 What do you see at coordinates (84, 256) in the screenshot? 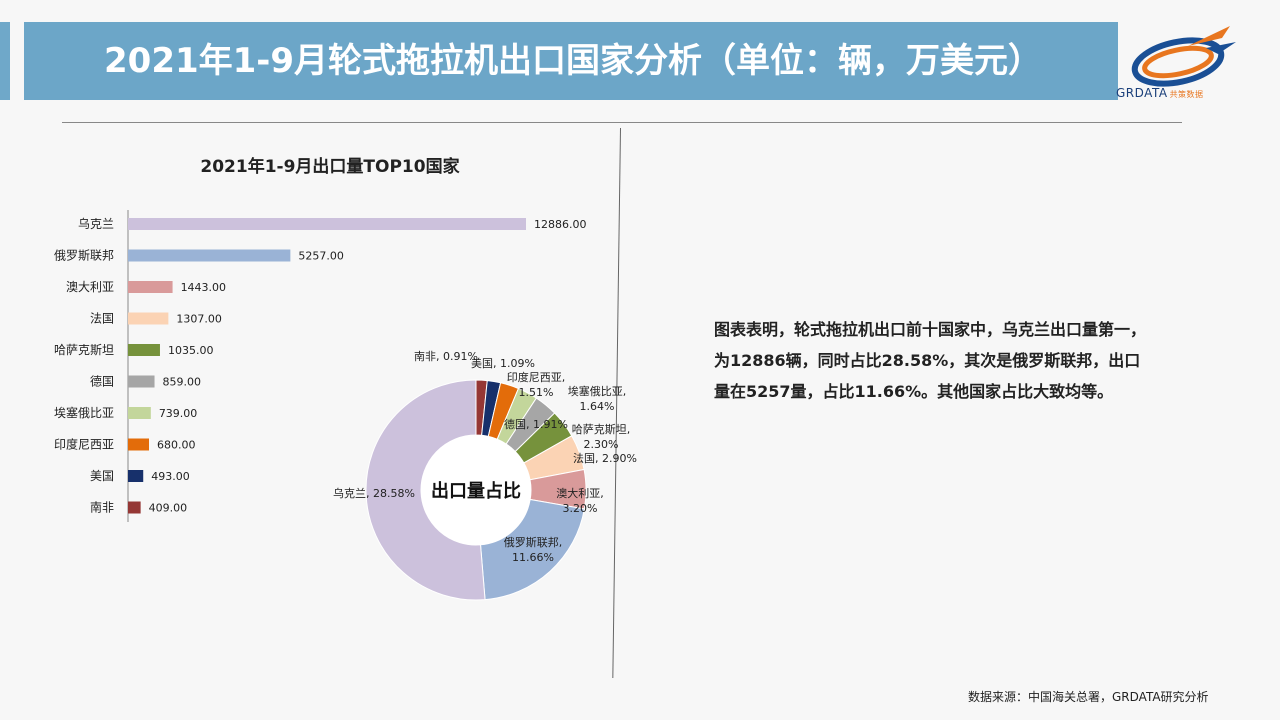
I see `bar-category-label: 俄罗斯联邦` at bounding box center [84, 256].